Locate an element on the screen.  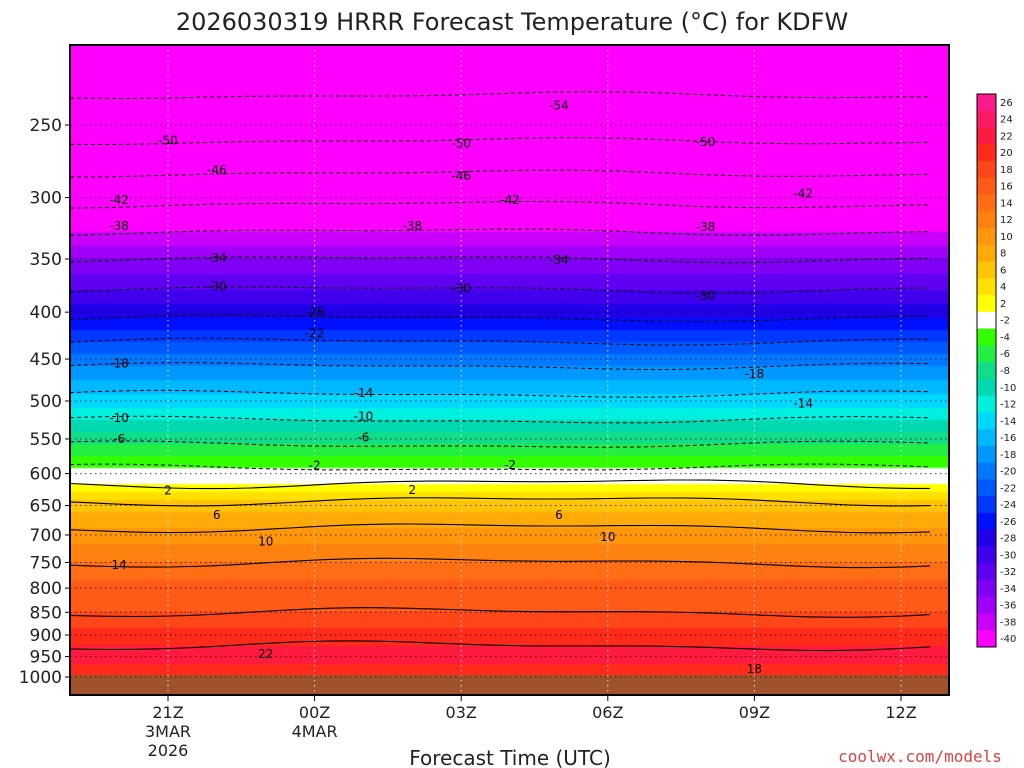
x-tick-label: 09Z is located at coordinates (754, 712).